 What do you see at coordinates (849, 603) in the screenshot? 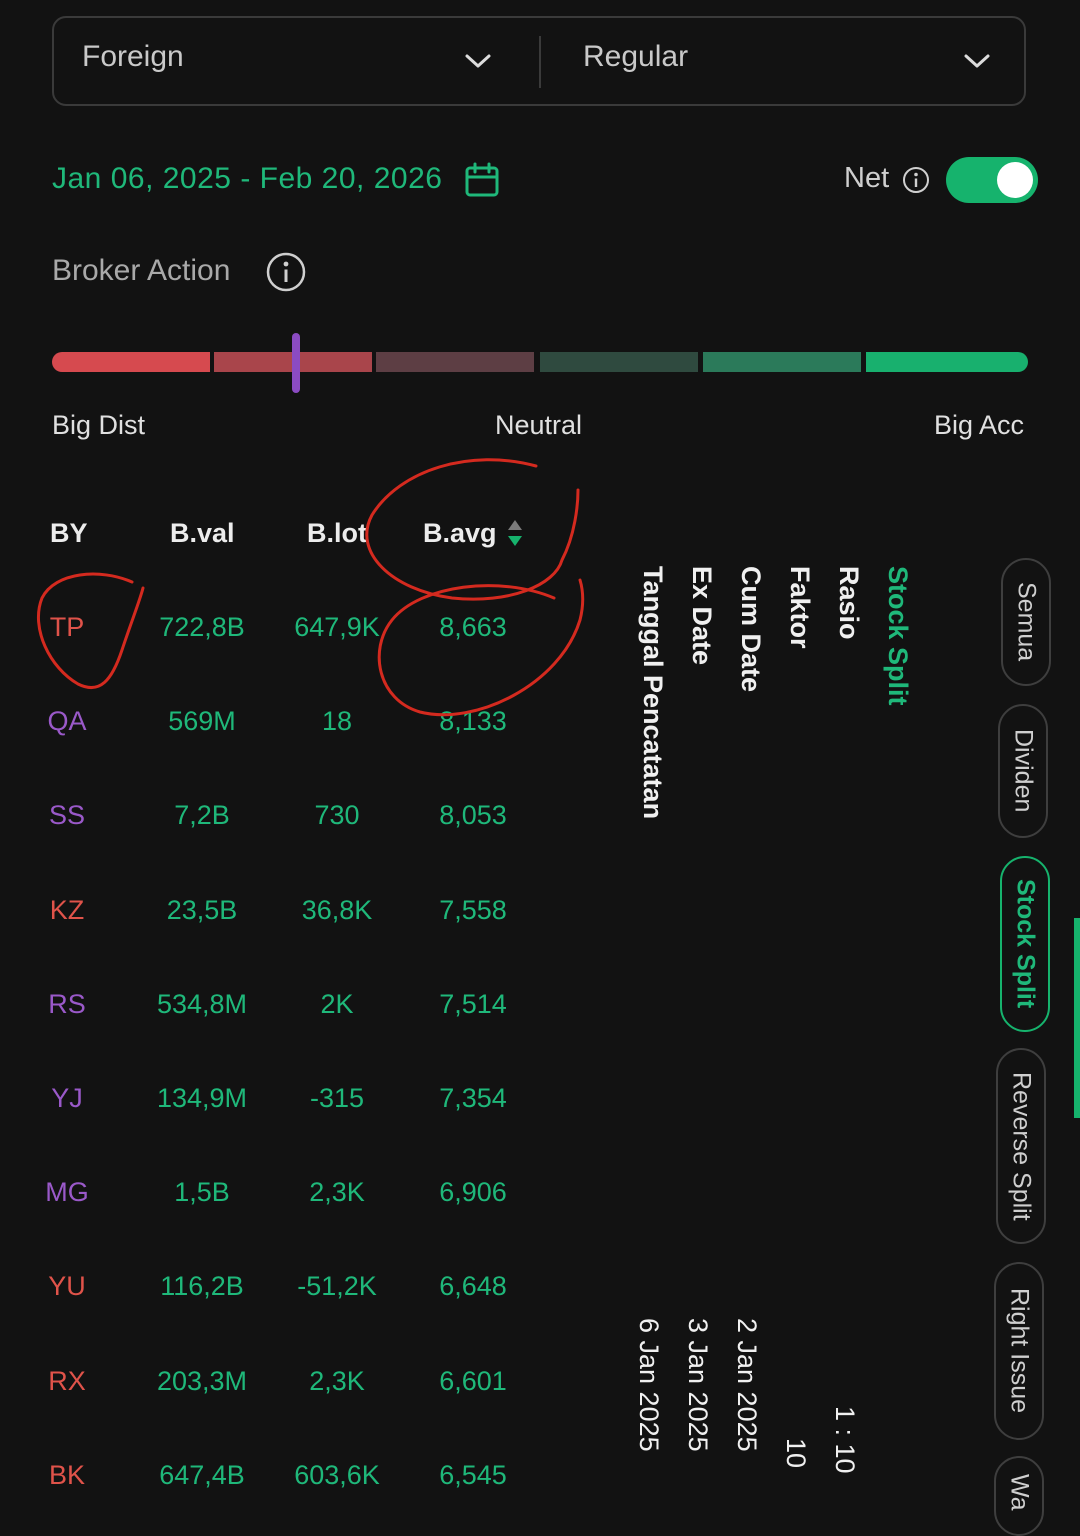
I see `field-label-rasio: Rasio` at bounding box center [849, 603].